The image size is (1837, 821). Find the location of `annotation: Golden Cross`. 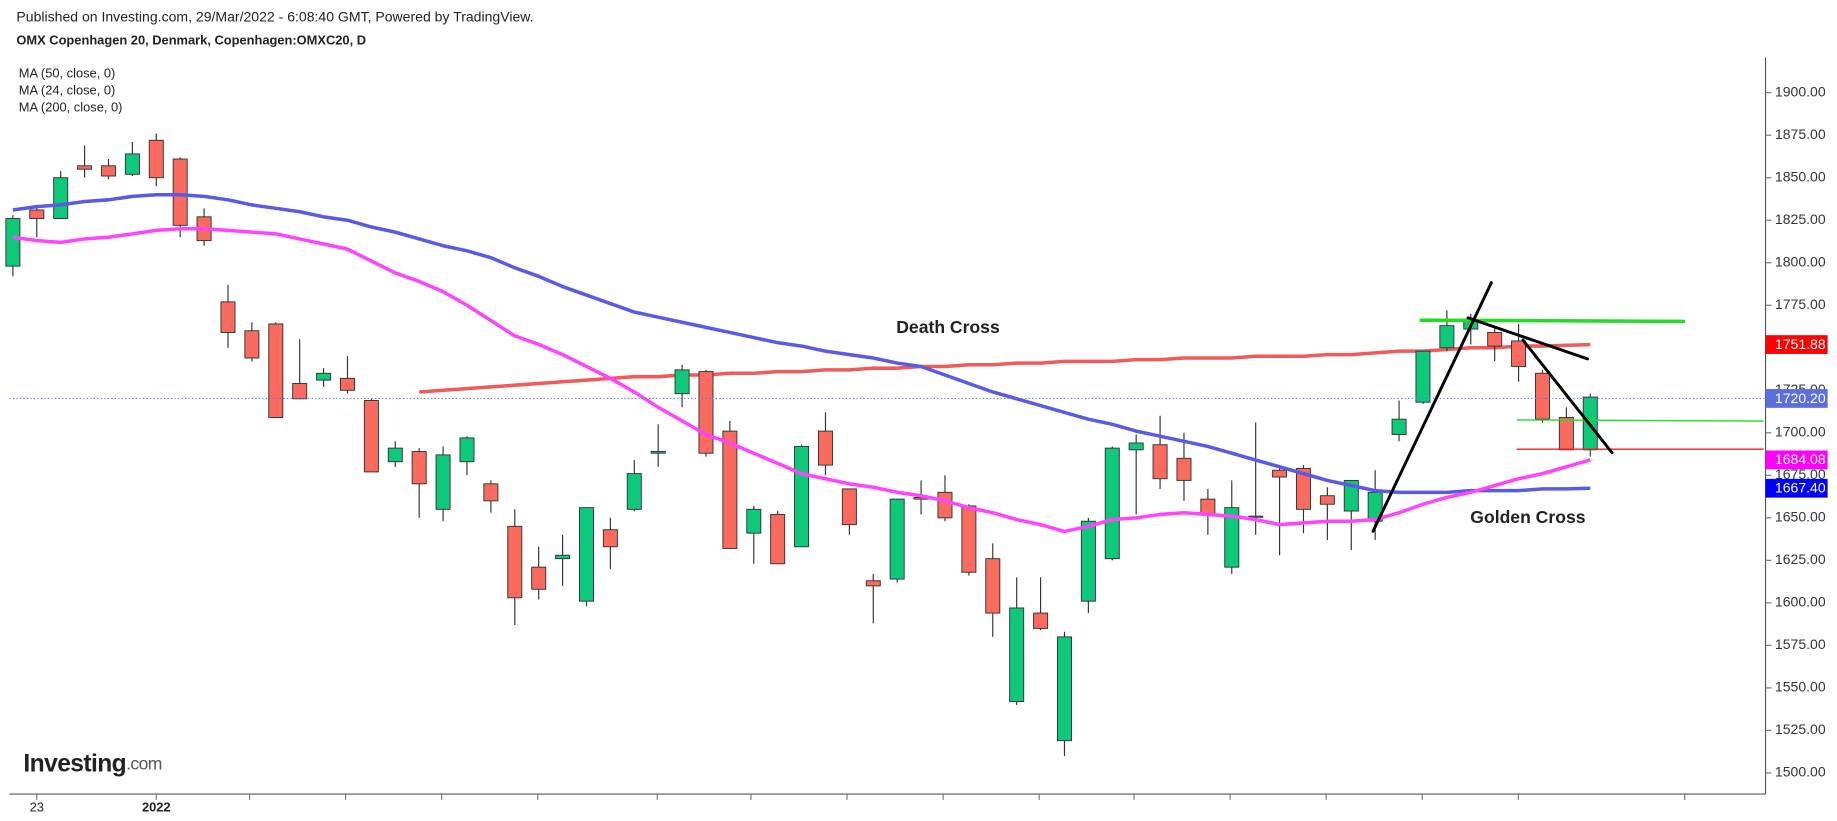

annotation: Golden Cross is located at coordinates (1527, 517).